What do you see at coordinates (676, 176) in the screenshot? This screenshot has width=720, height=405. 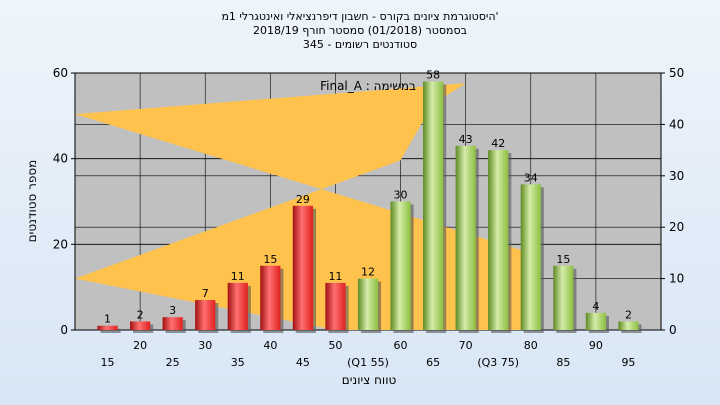 I see `right-axis-tick-label: 30` at bounding box center [676, 176].